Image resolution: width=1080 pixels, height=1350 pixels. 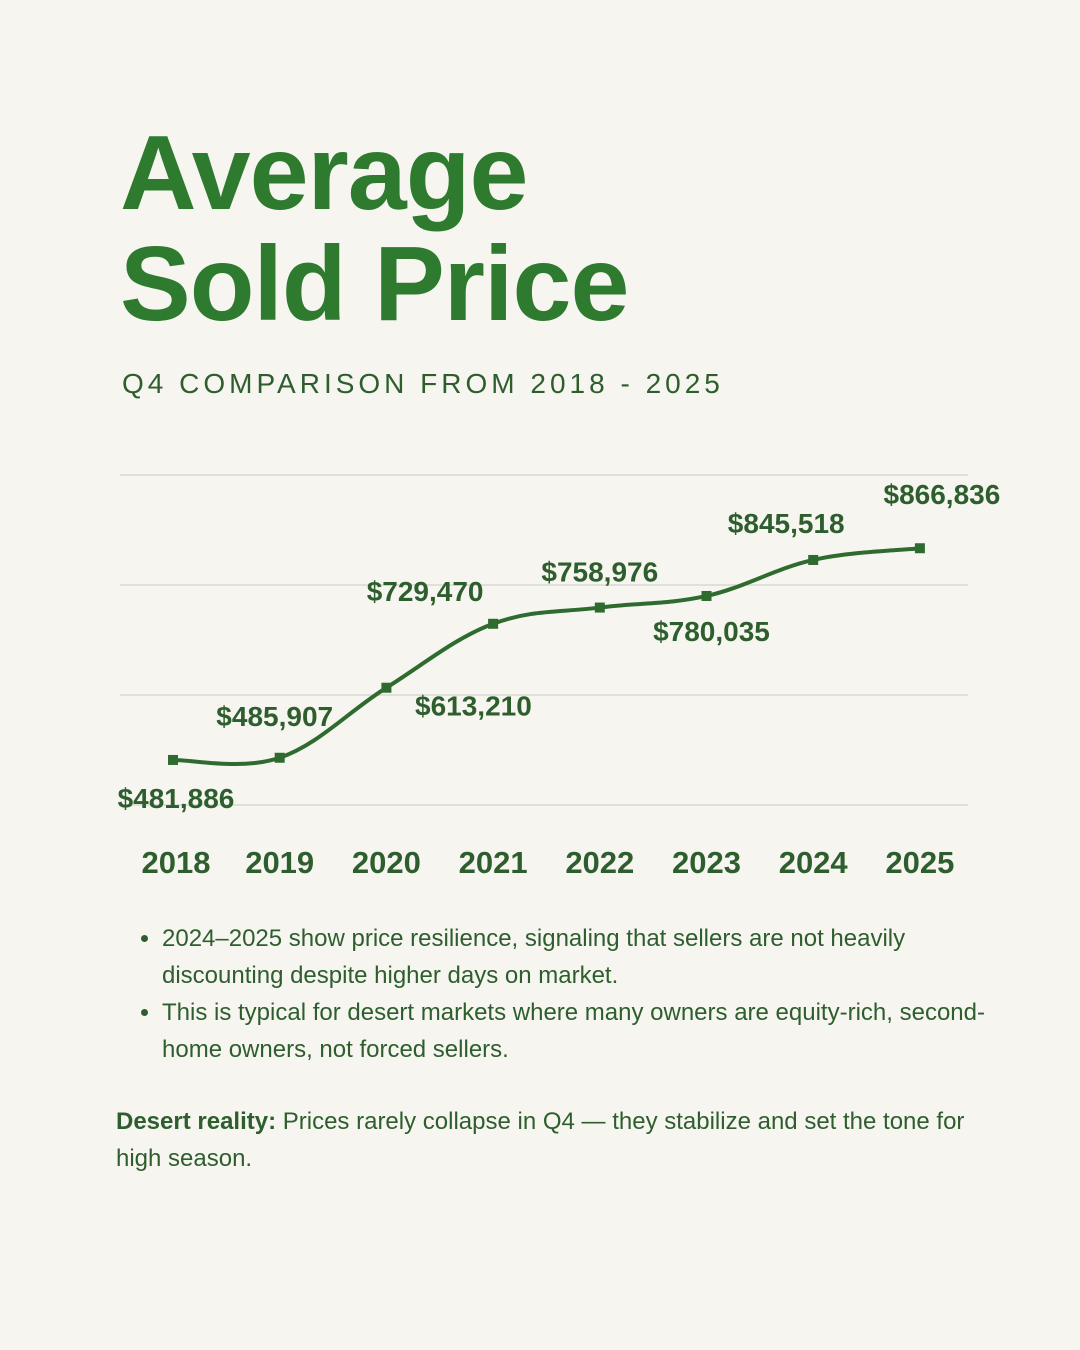 What do you see at coordinates (196, 1121) in the screenshot?
I see `note-label: Desert reality:` at bounding box center [196, 1121].